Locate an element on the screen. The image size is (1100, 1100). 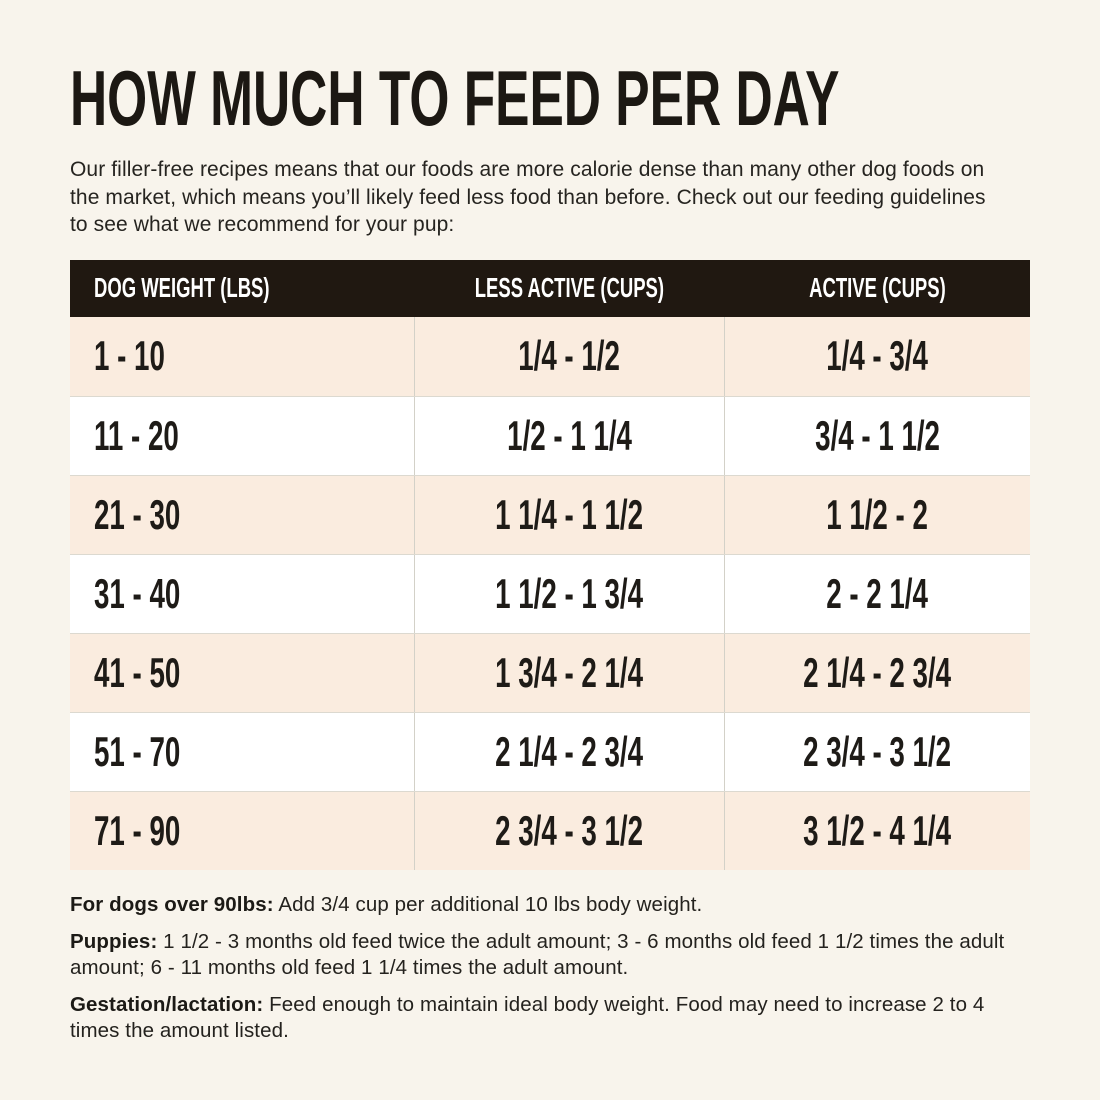
weight-cell-text: 1 - 10 is located at coordinates (129, 356).